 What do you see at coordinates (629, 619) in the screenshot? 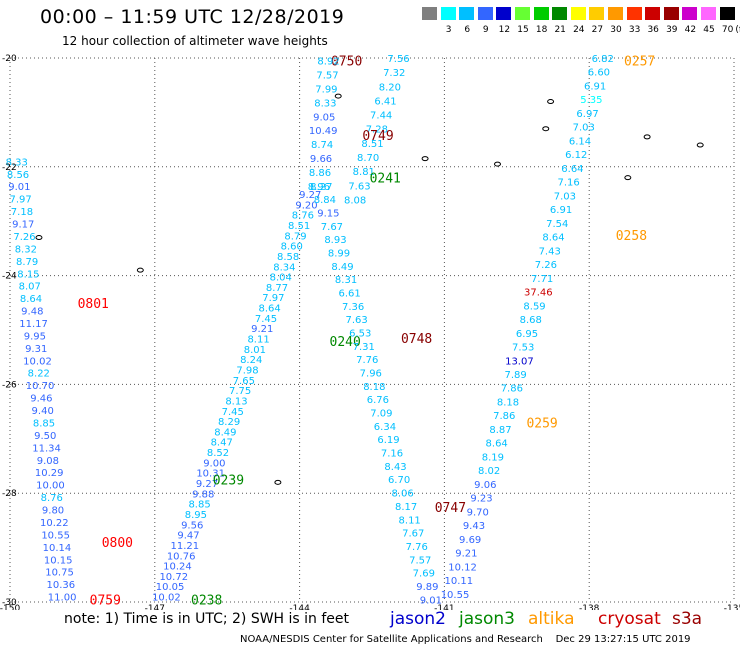
I see `legend-cryosat: cryosat` at bounding box center [629, 619].